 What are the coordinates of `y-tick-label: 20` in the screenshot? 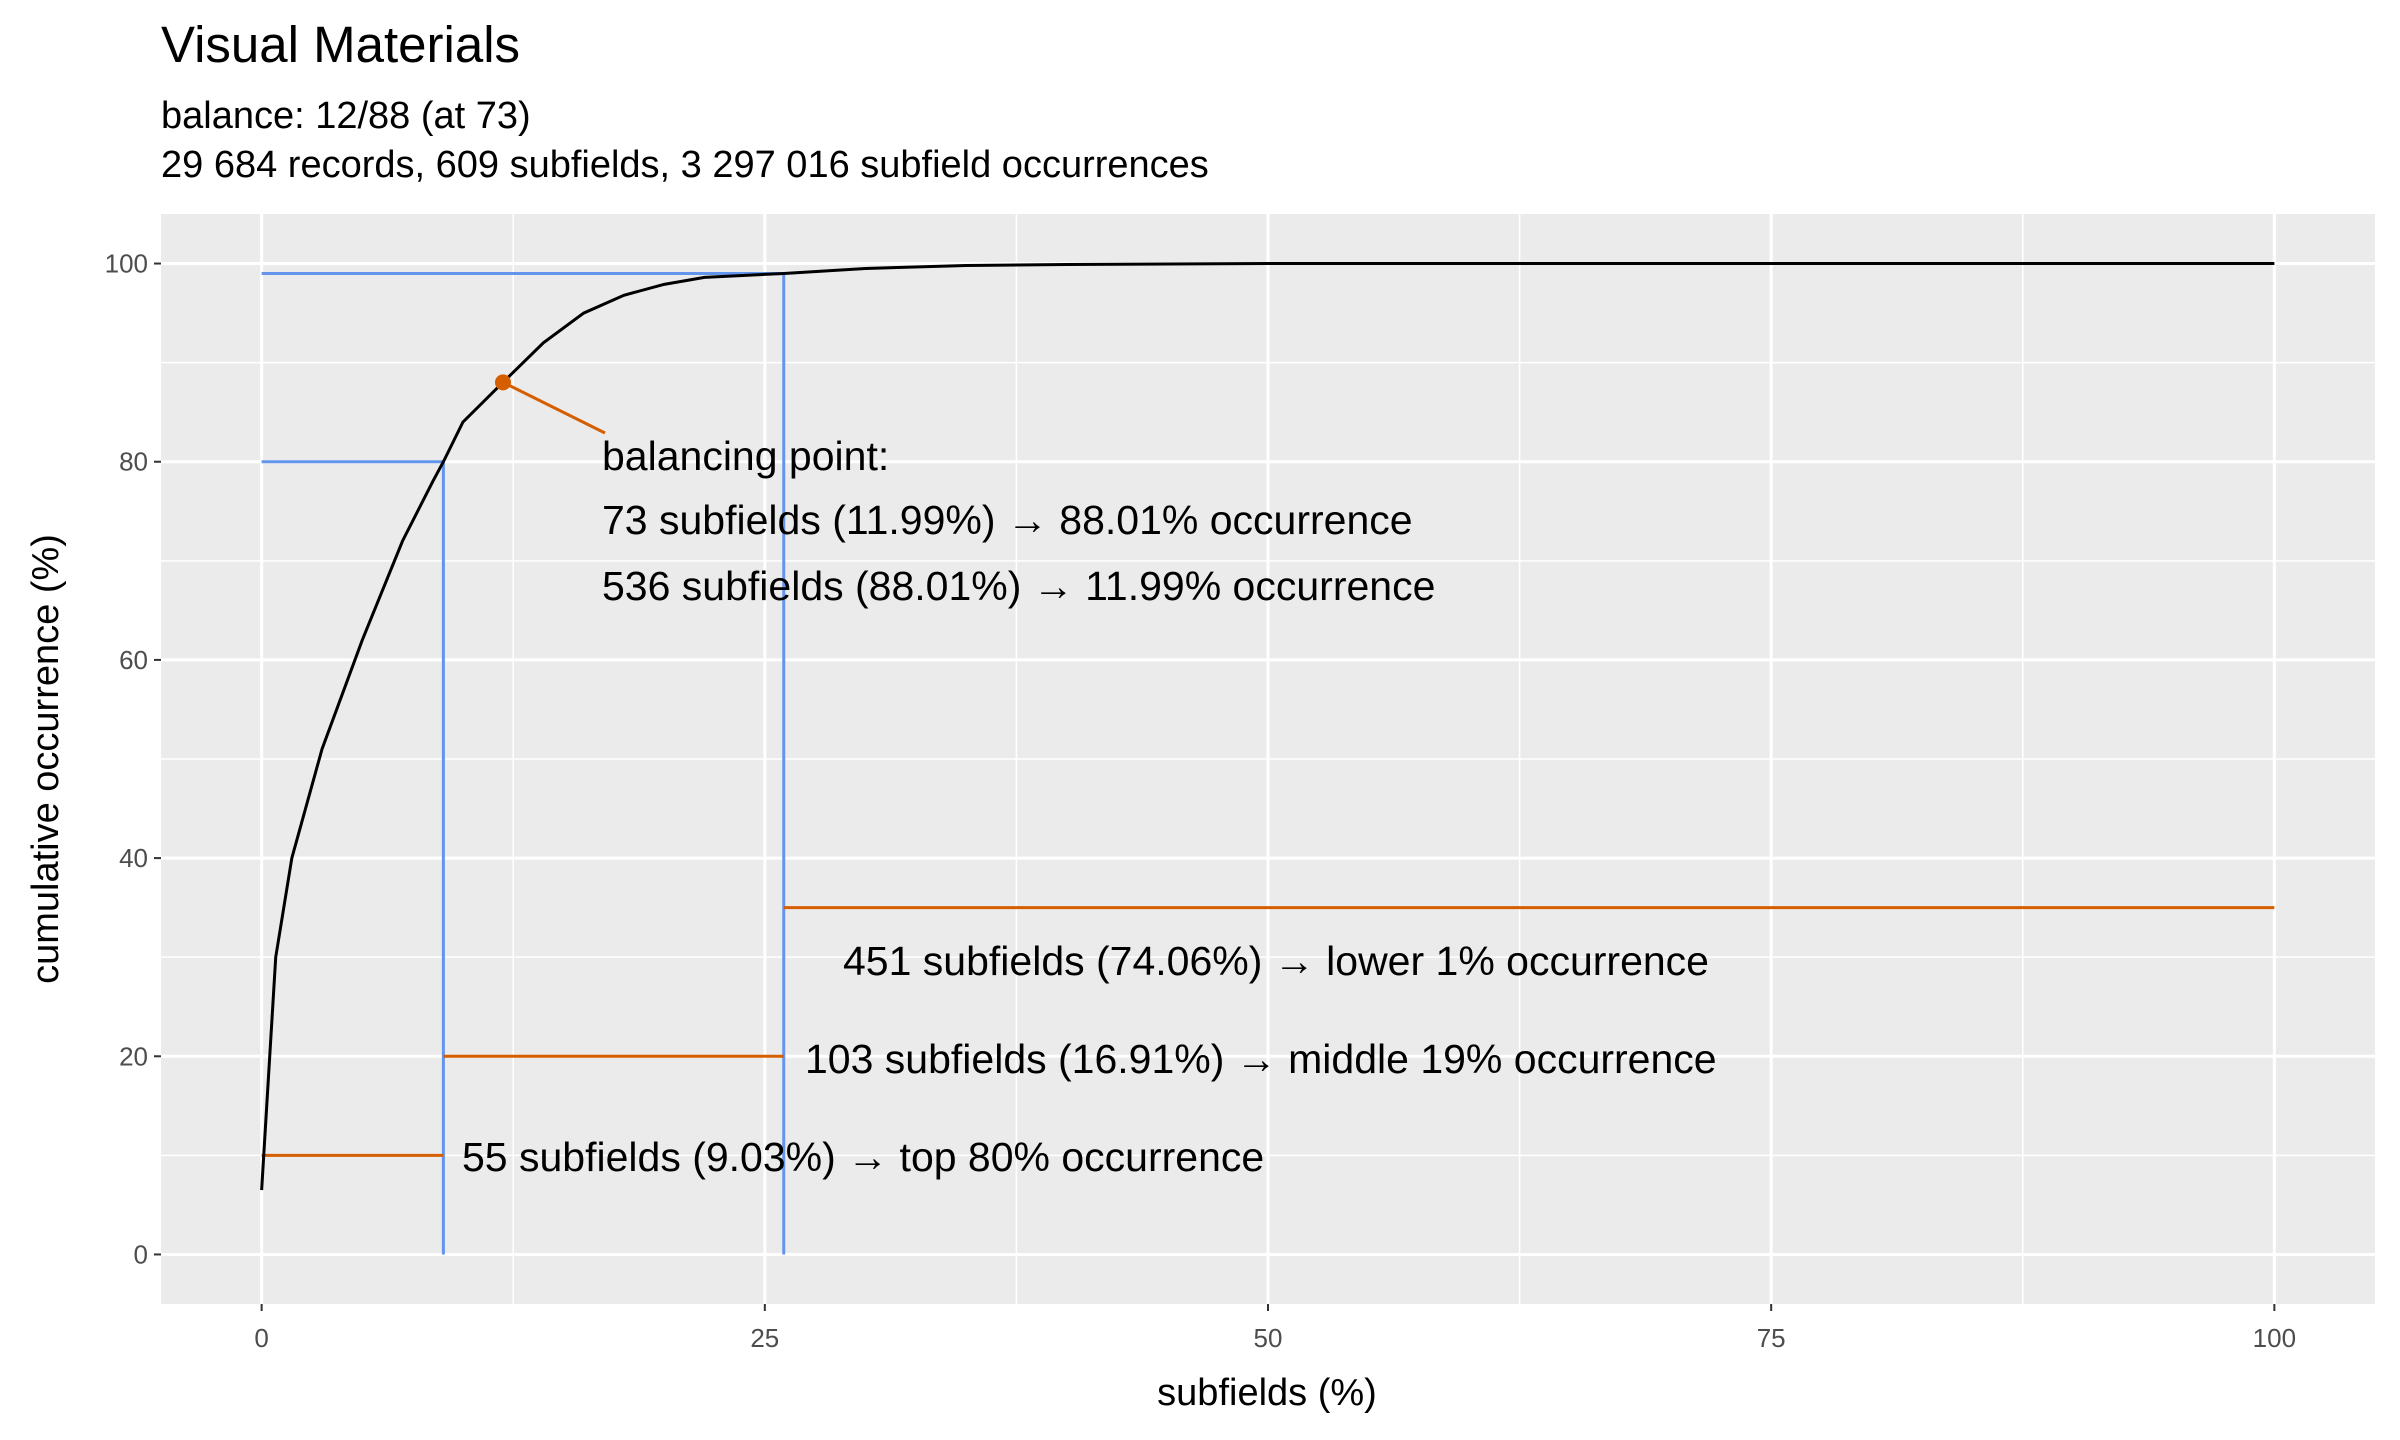 It's located at (133, 1056).